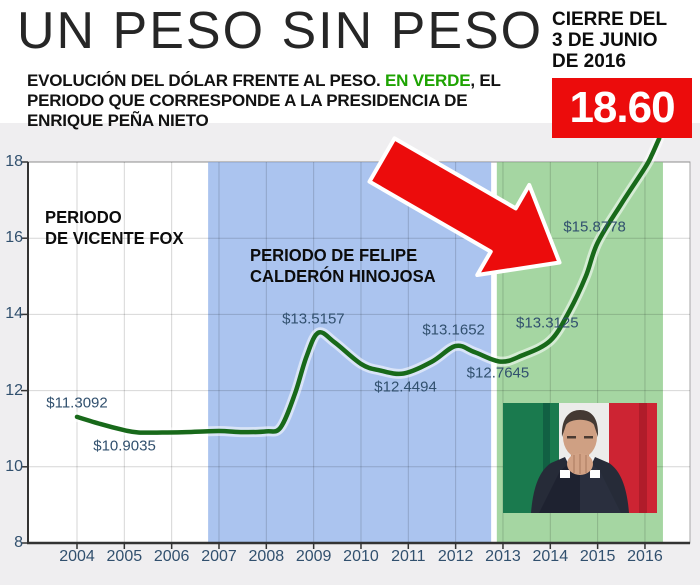 The width and height of the screenshot is (700, 585). I want to click on x-tick-label: 2006, so click(171, 556).